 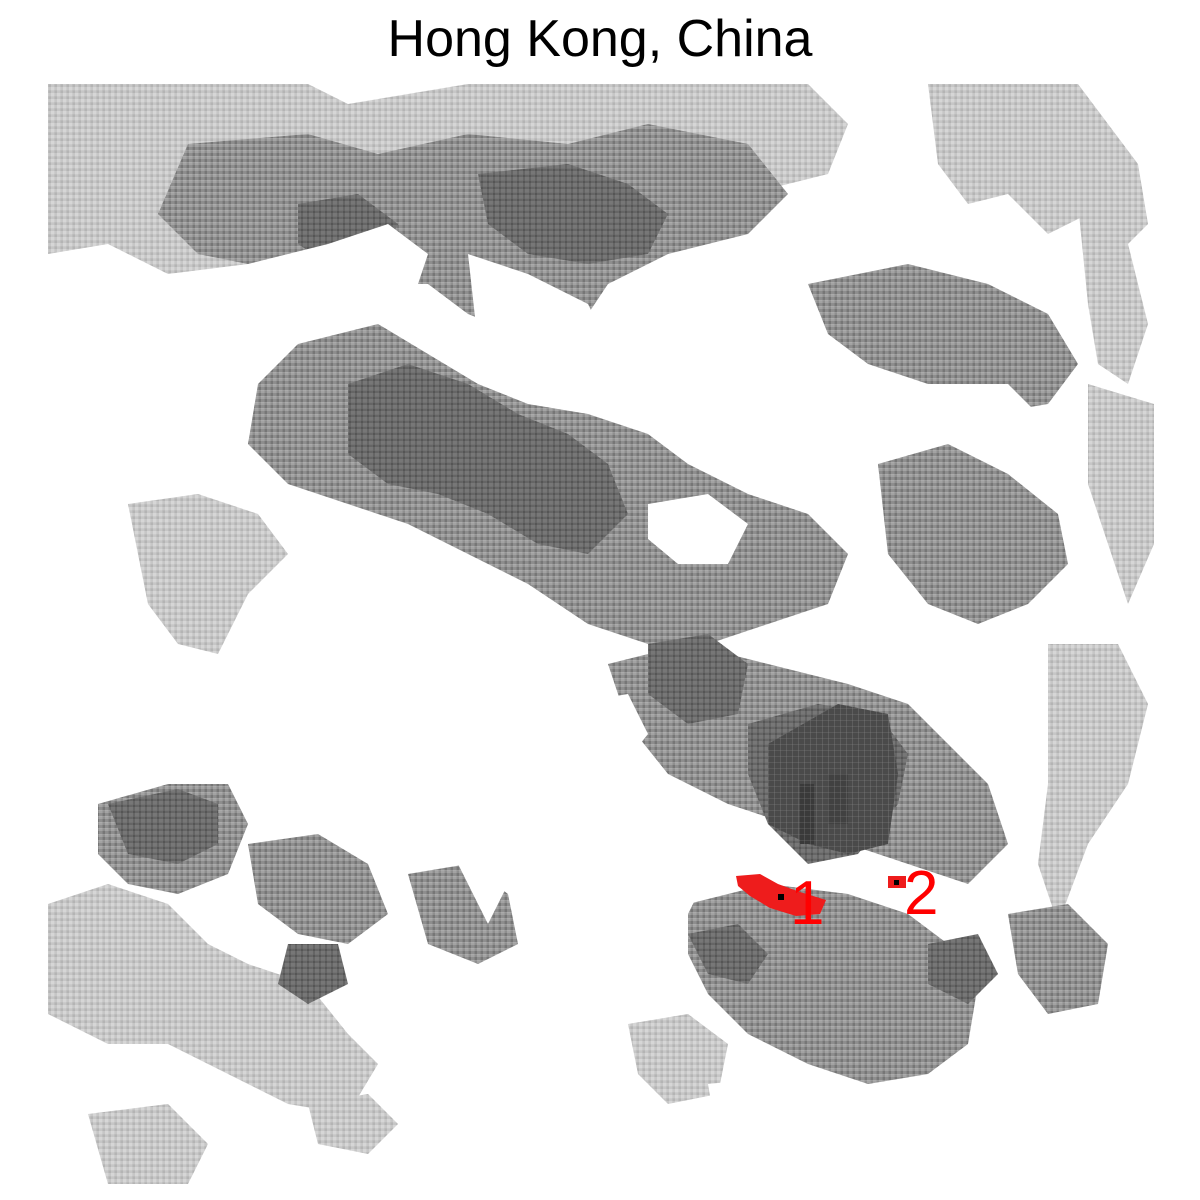 I want to click on hotspot-1-marker, so click(x=781, y=897).